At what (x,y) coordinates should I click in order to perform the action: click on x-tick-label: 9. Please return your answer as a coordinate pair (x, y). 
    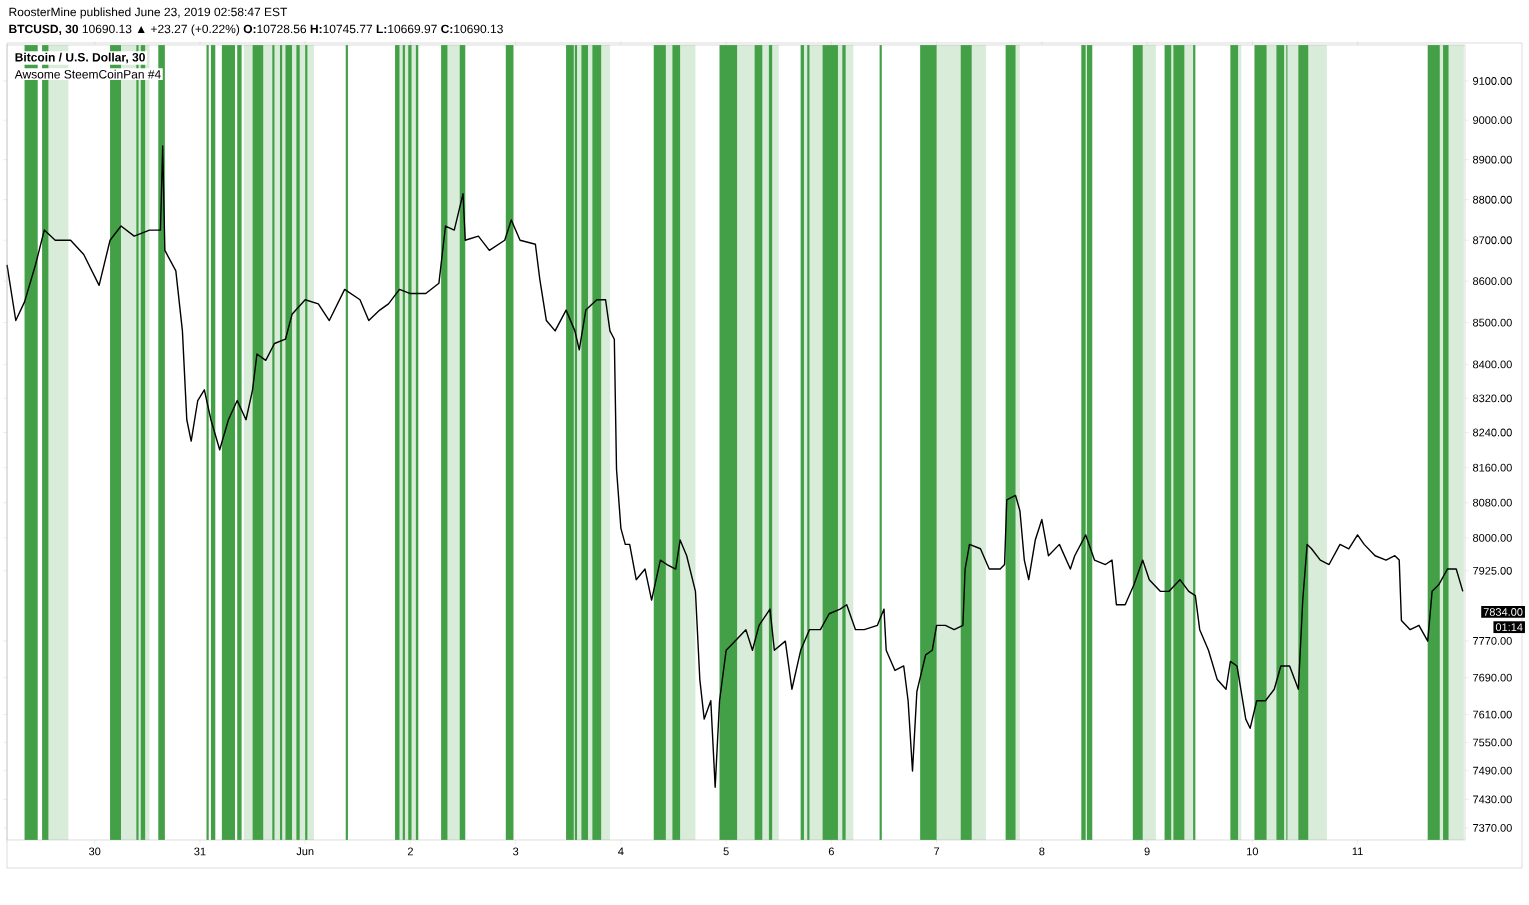
    Looking at the image, I should click on (1147, 851).